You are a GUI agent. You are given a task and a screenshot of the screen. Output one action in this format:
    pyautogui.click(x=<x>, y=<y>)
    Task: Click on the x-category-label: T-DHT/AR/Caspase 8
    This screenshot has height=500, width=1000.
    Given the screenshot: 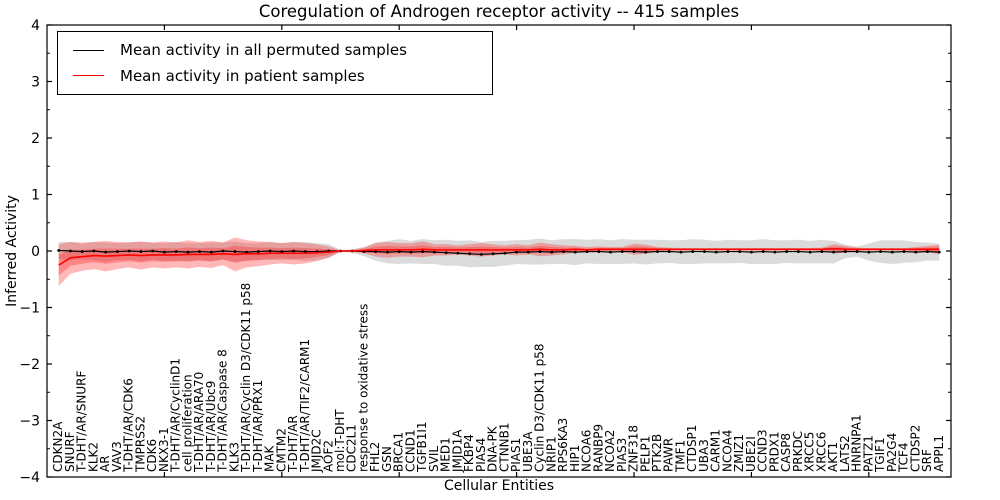 What is the action you would take?
    pyautogui.click(x=223, y=411)
    